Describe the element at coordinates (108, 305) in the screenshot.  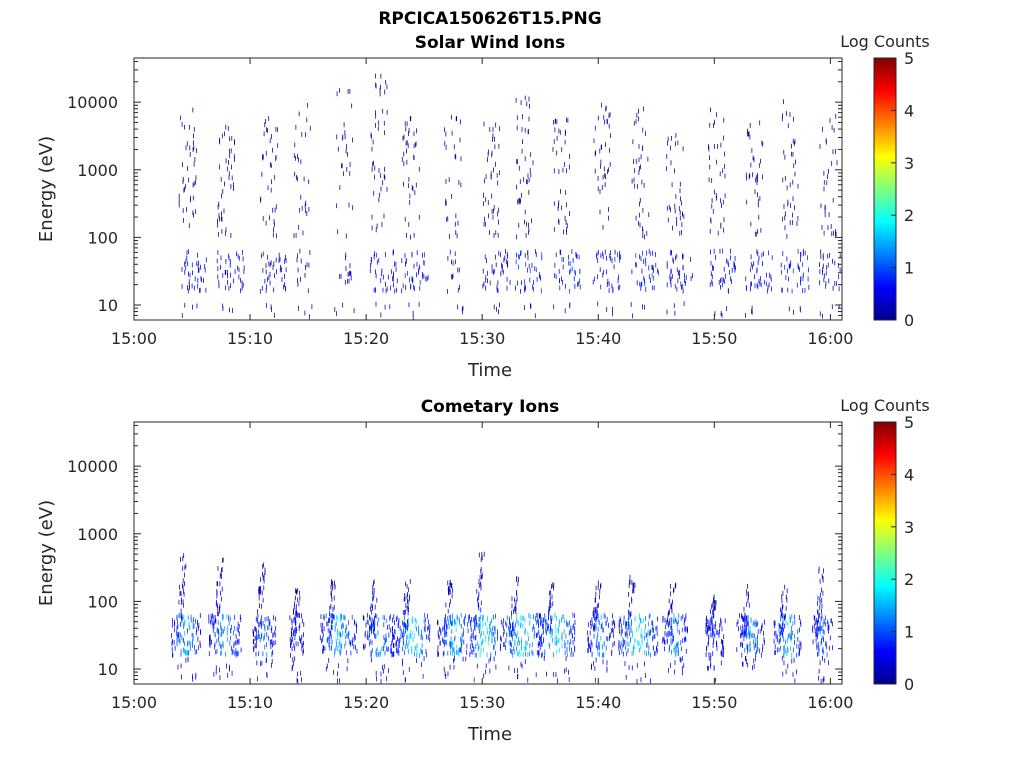
I see `y-tick-label: 10` at that location.